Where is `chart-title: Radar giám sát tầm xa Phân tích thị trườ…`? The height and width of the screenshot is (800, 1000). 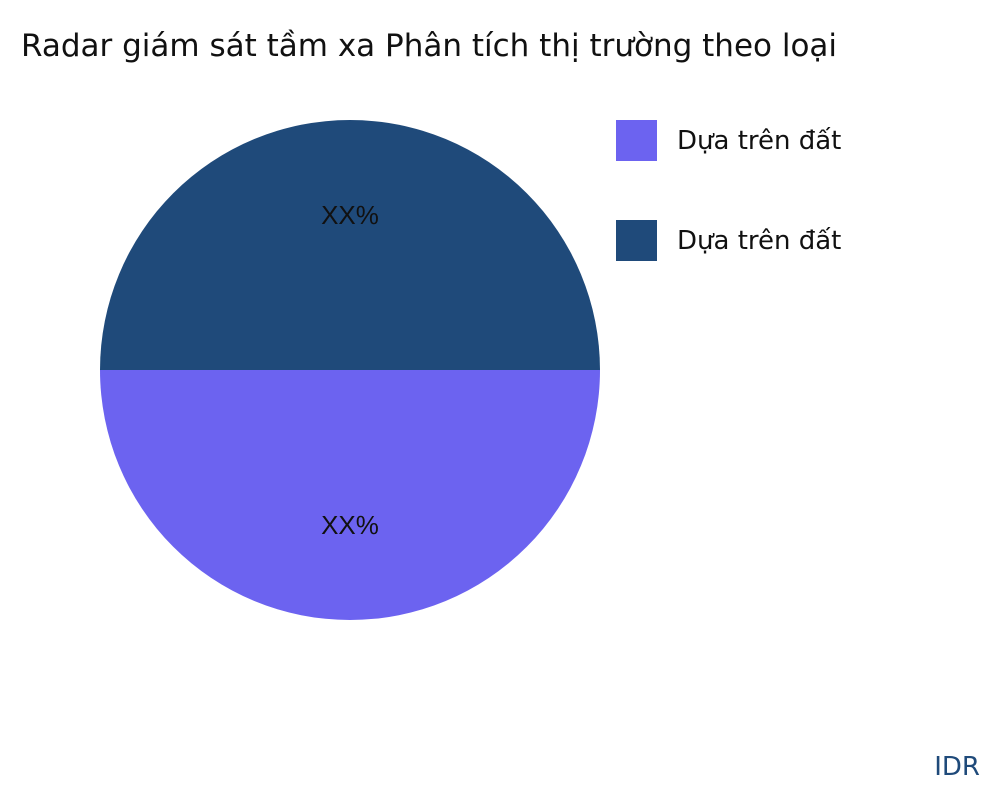 chart-title: Radar giám sát tầm xa Phân tích thị trườ… is located at coordinates (429, 46).